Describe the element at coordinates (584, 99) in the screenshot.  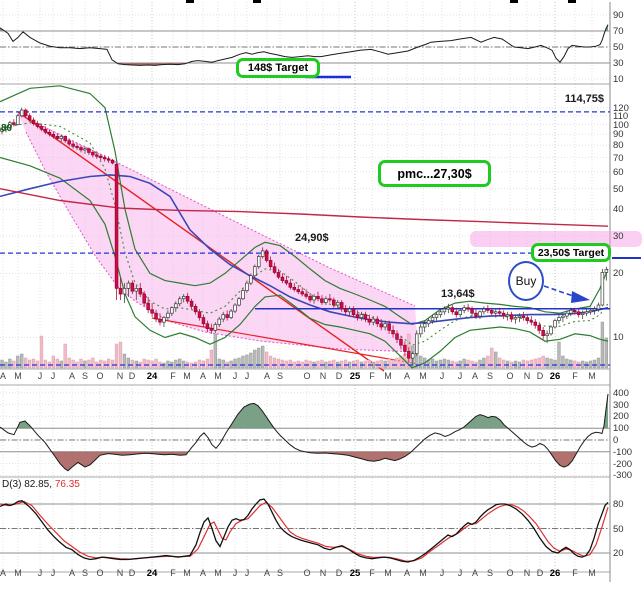
I see `level-label-114-75: 114,75$` at that location.